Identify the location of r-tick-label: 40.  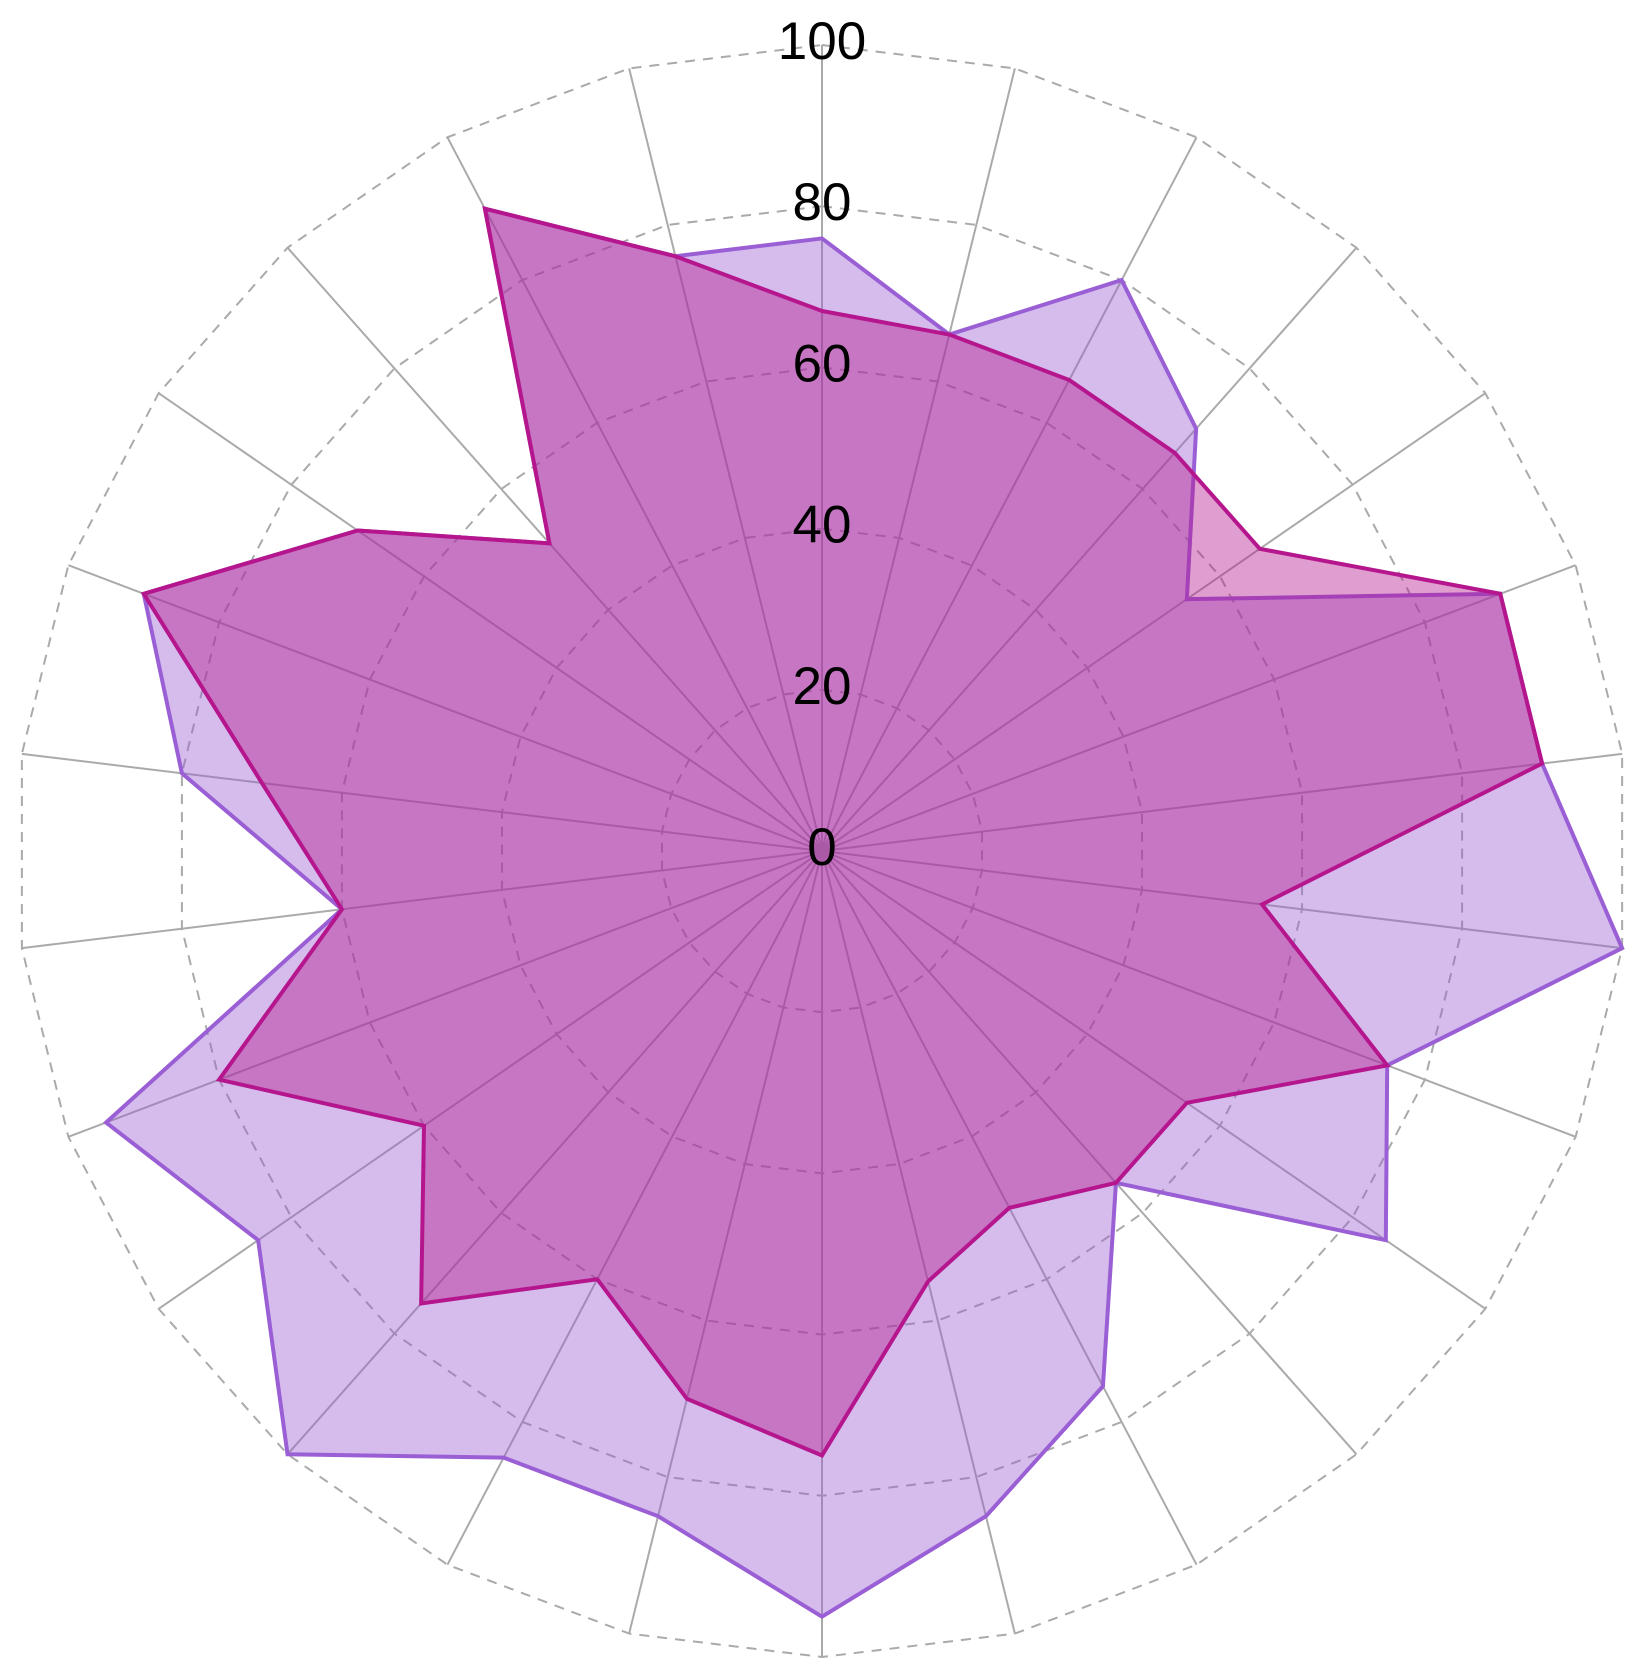
(822, 525).